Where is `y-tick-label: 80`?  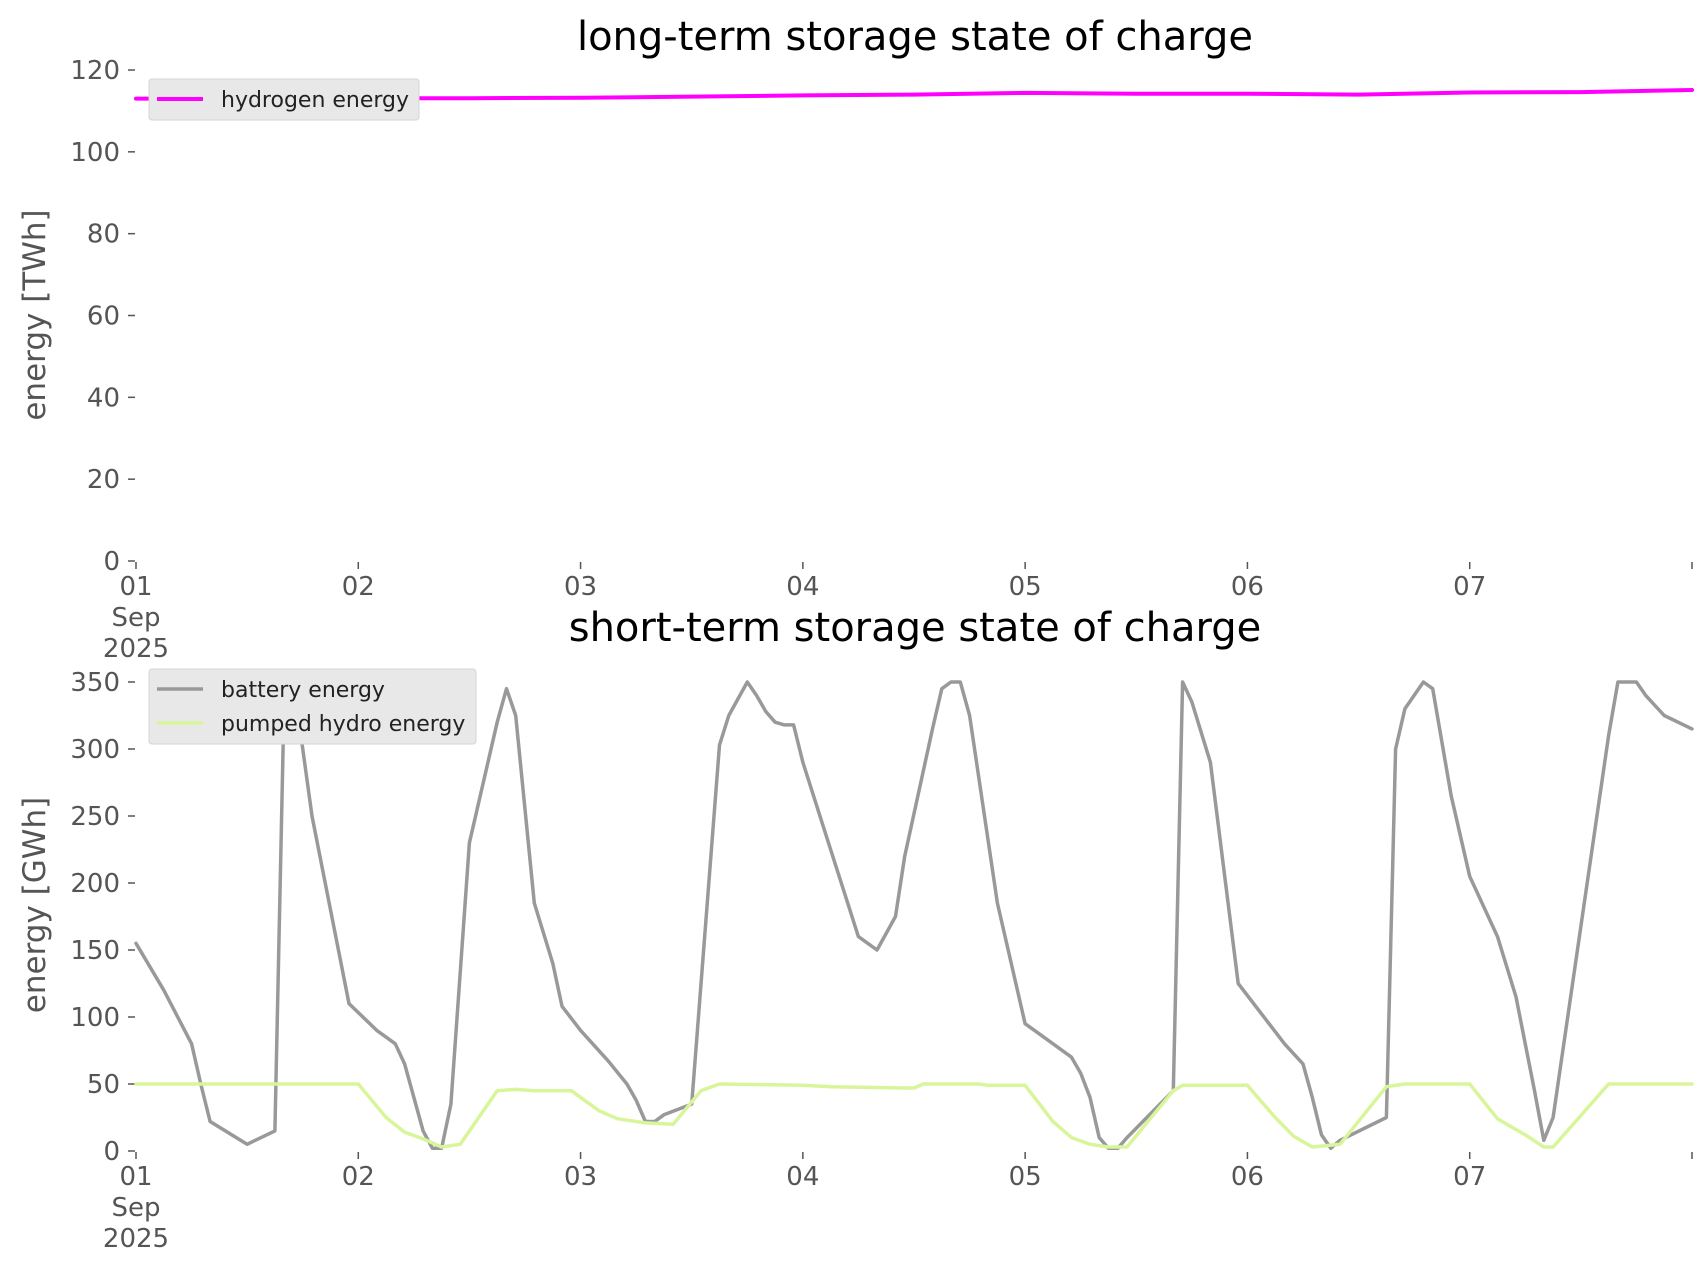
y-tick-label: 80 is located at coordinates (103, 235).